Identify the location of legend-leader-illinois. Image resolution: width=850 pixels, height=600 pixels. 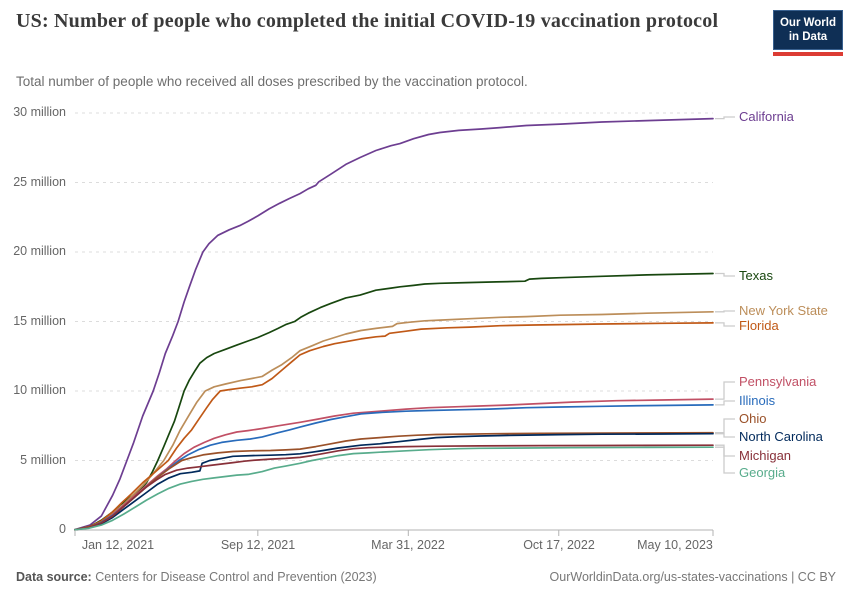
(725, 403).